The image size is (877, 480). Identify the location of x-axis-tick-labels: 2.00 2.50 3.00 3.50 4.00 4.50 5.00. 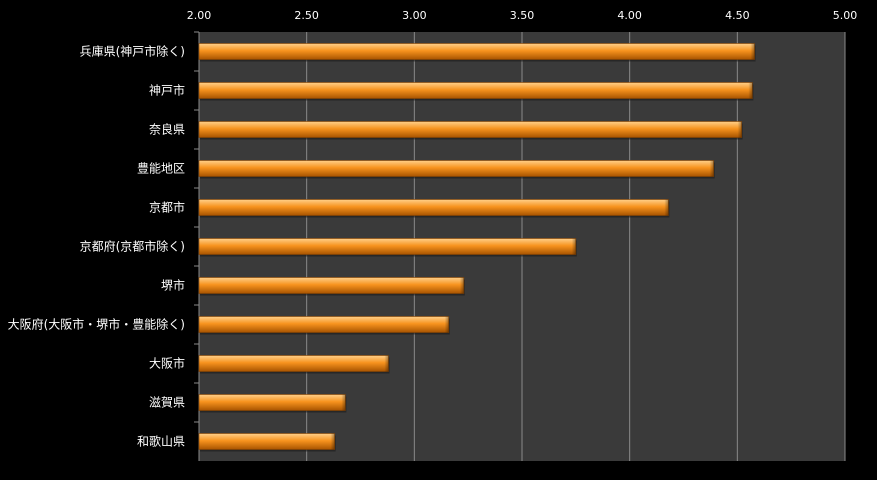
(522, 15).